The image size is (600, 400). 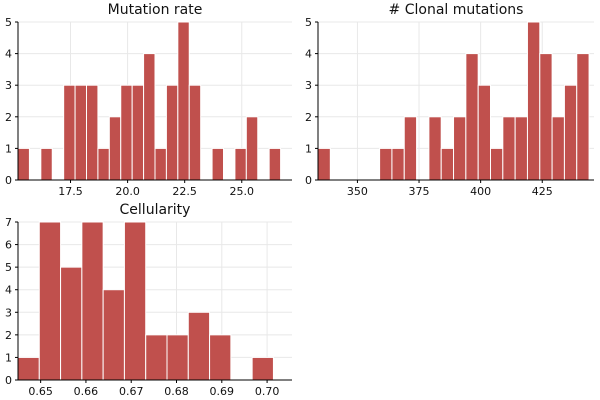 I want to click on x-tick-label: 20.0, so click(x=127, y=191).